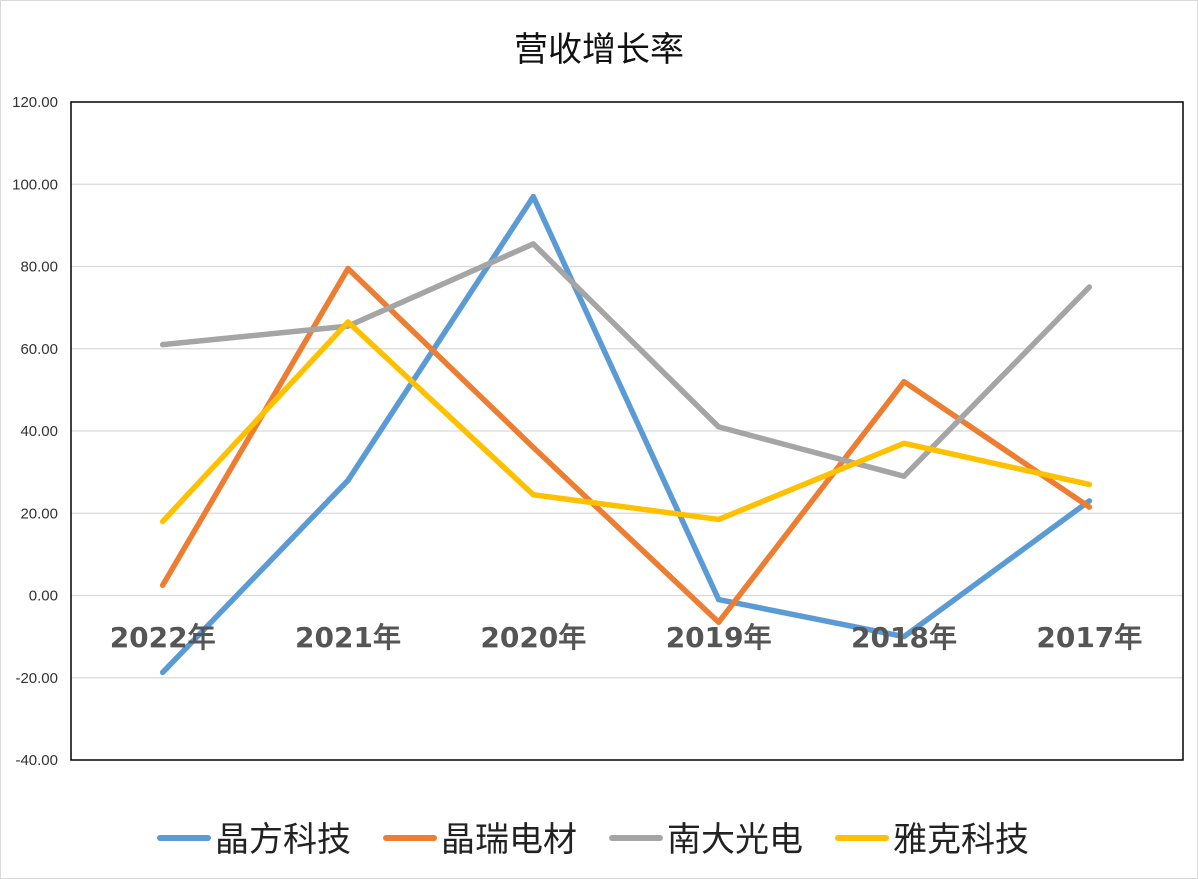  I want to click on x-tick-label: 2018年, so click(904, 637).